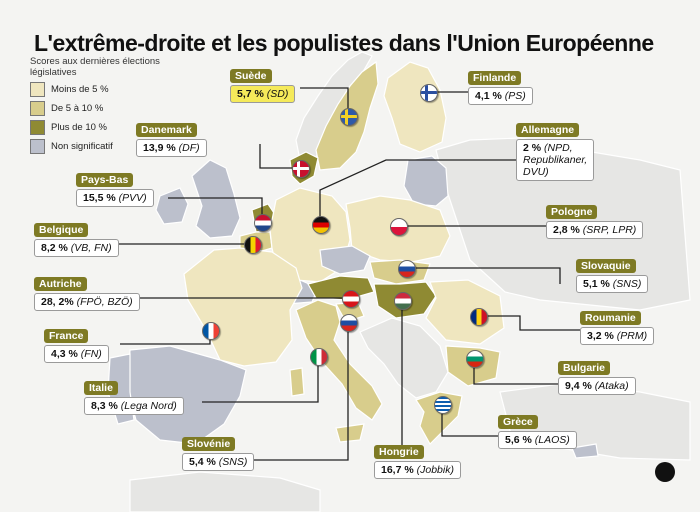  What do you see at coordinates (404, 358) in the screenshot?
I see `region-balkans-non-eu` at bounding box center [404, 358].